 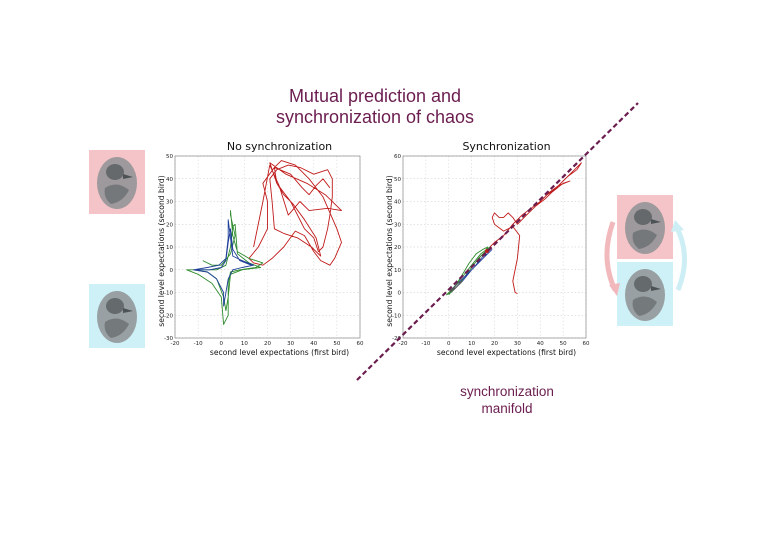 I want to click on series-line-gray, so click(x=455, y=286).